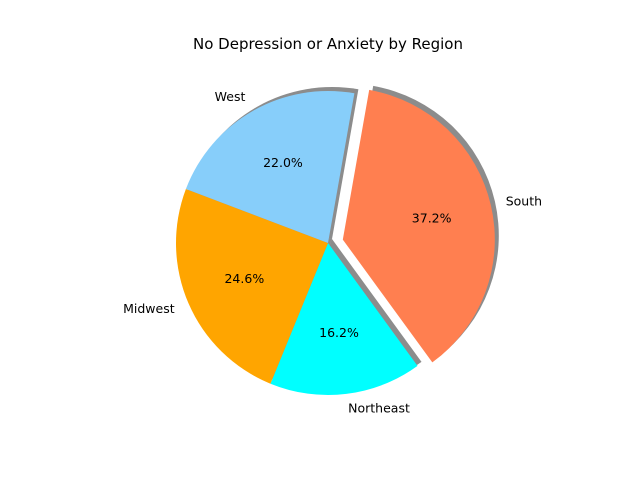 This screenshot has width=640, height=484. I want to click on slice-percent-northeast: 16.2%, so click(339, 332).